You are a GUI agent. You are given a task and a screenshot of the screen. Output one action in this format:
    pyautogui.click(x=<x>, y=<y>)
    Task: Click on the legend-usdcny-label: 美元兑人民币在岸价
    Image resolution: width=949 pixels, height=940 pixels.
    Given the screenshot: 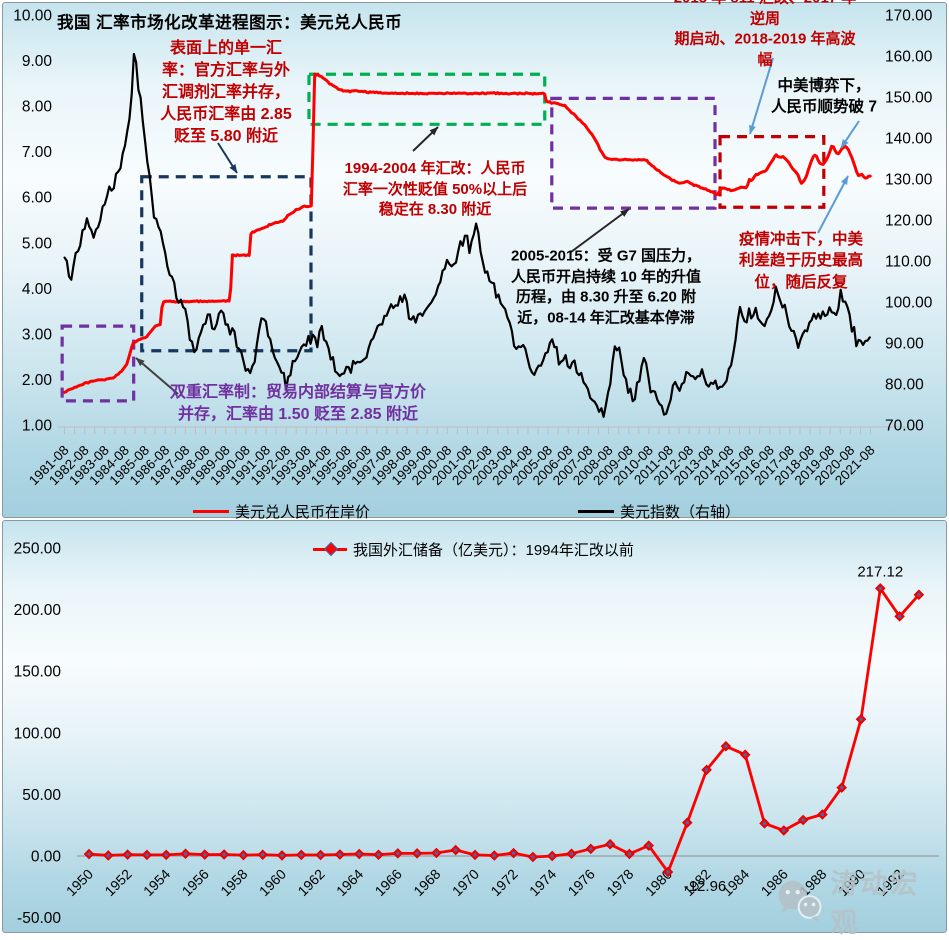 What is the action you would take?
    pyautogui.click(x=303, y=512)
    